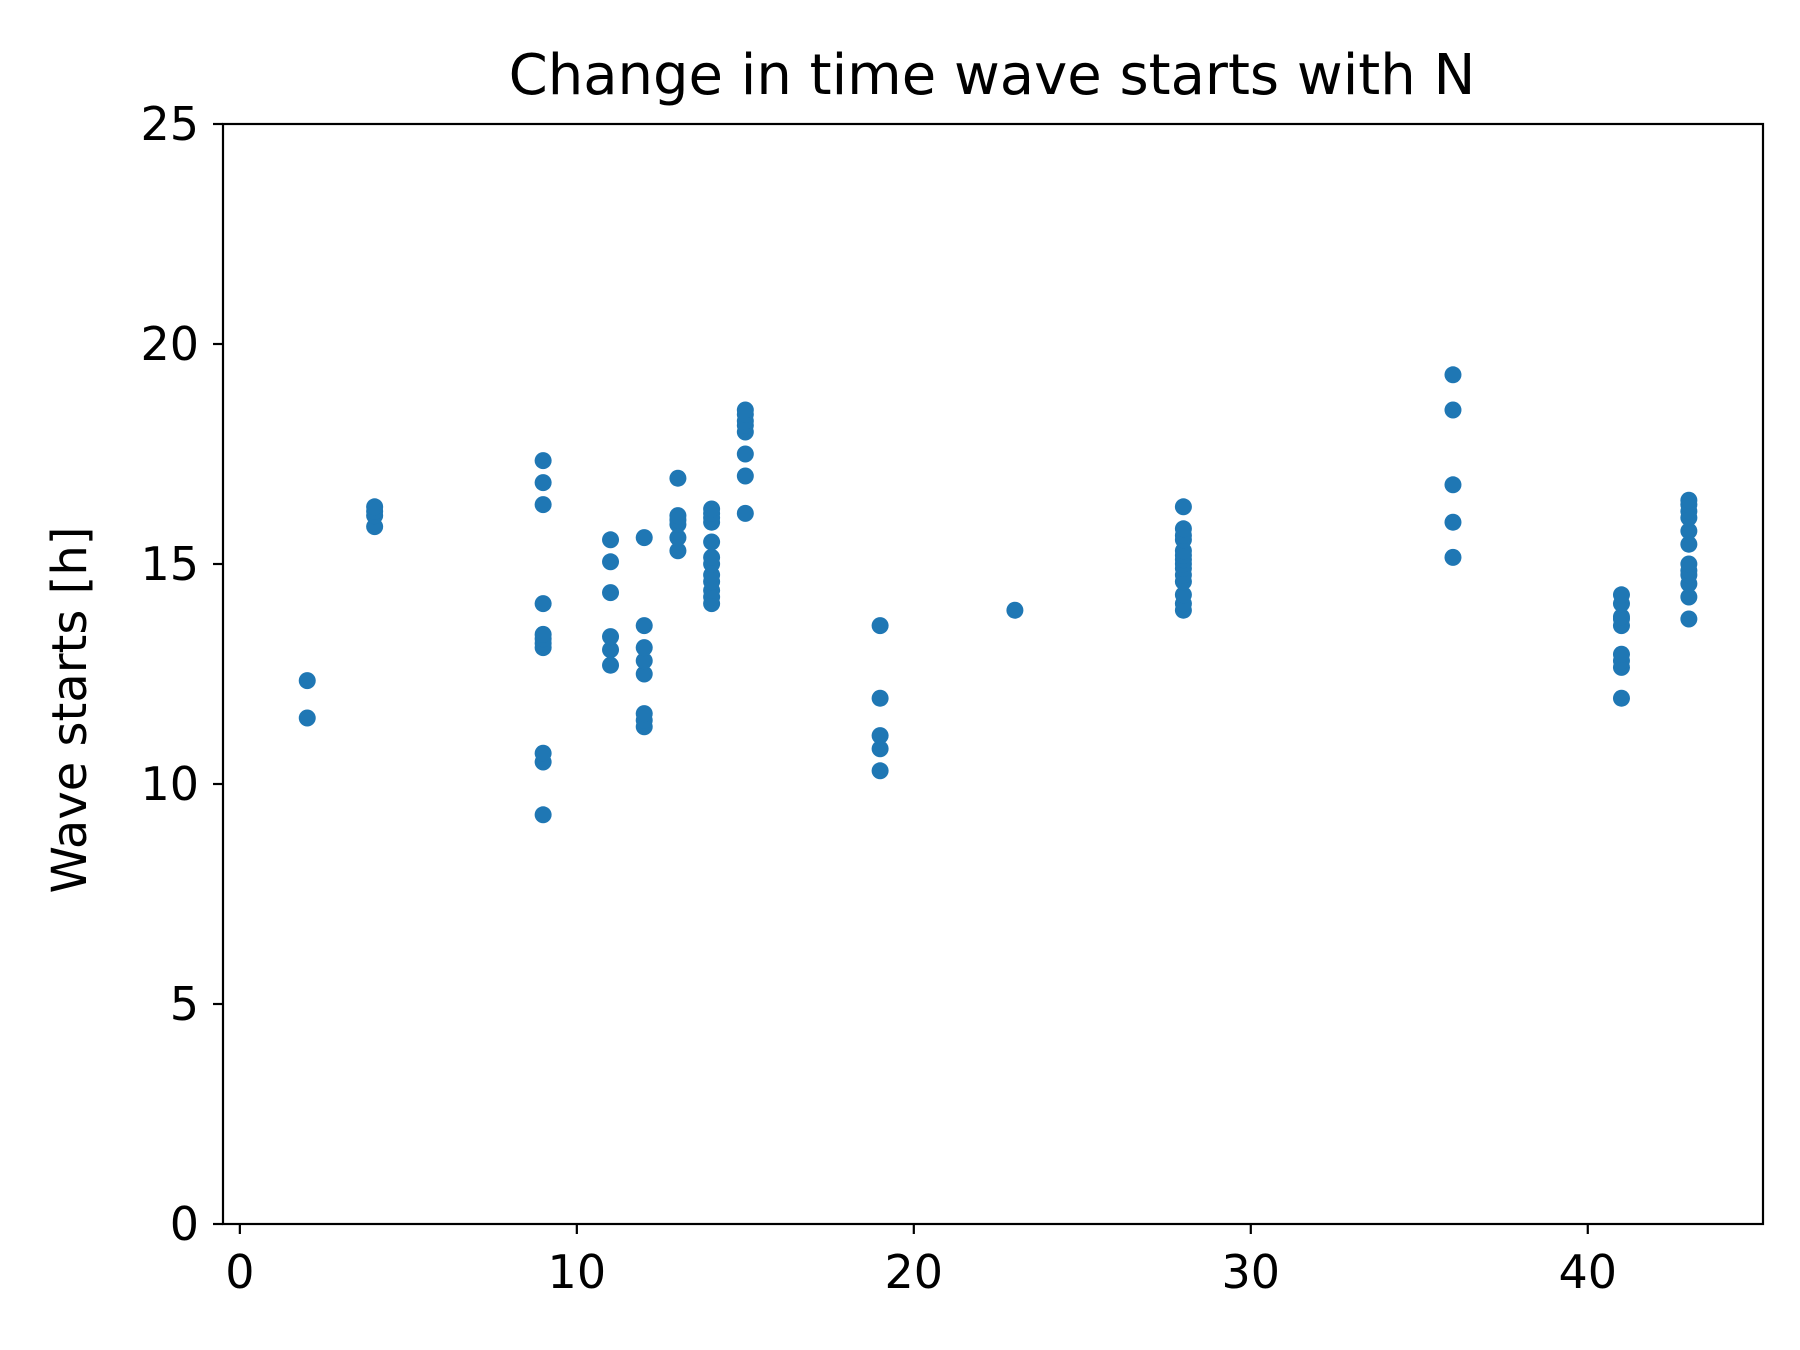 The image size is (1800, 1350). What do you see at coordinates (181, 674) in the screenshot?
I see `y-axis-ticks: 0 5 10 15 20 25` at bounding box center [181, 674].